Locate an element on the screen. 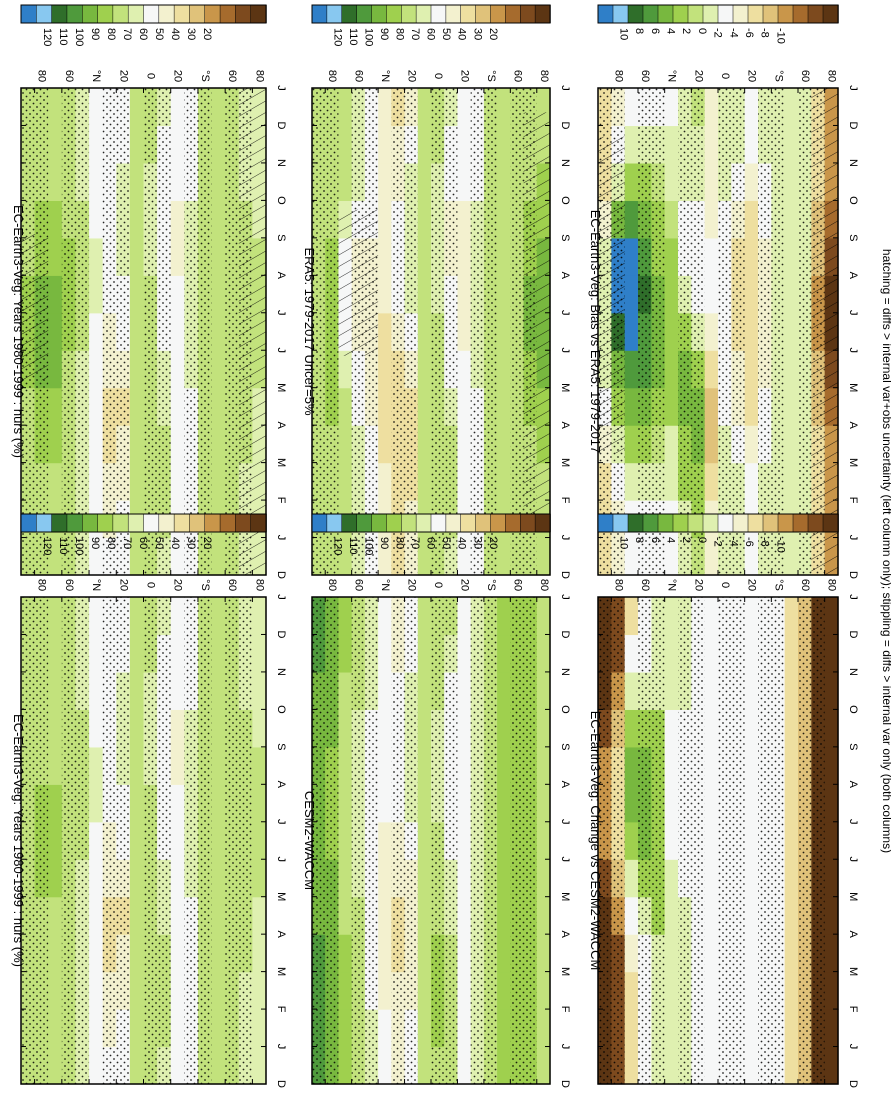 Image resolution: width=891 pixels, height=1102 pixels. colorbar-label: 4 is located at coordinates (671, 540).